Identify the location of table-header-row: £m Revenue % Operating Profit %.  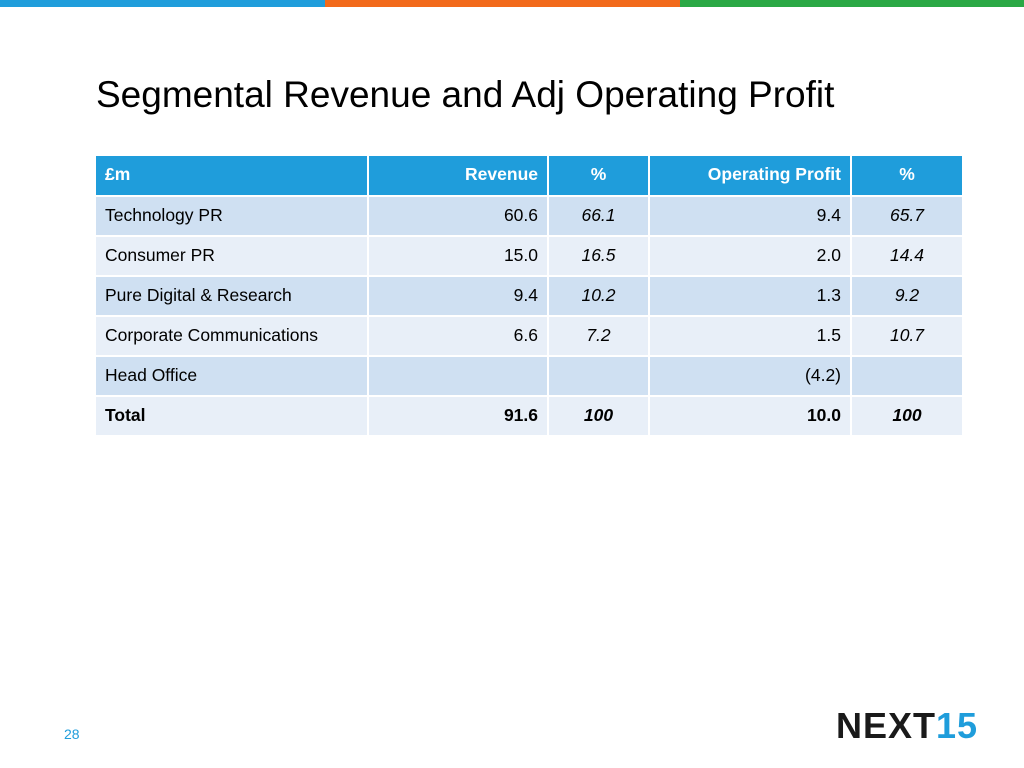
(529, 176).